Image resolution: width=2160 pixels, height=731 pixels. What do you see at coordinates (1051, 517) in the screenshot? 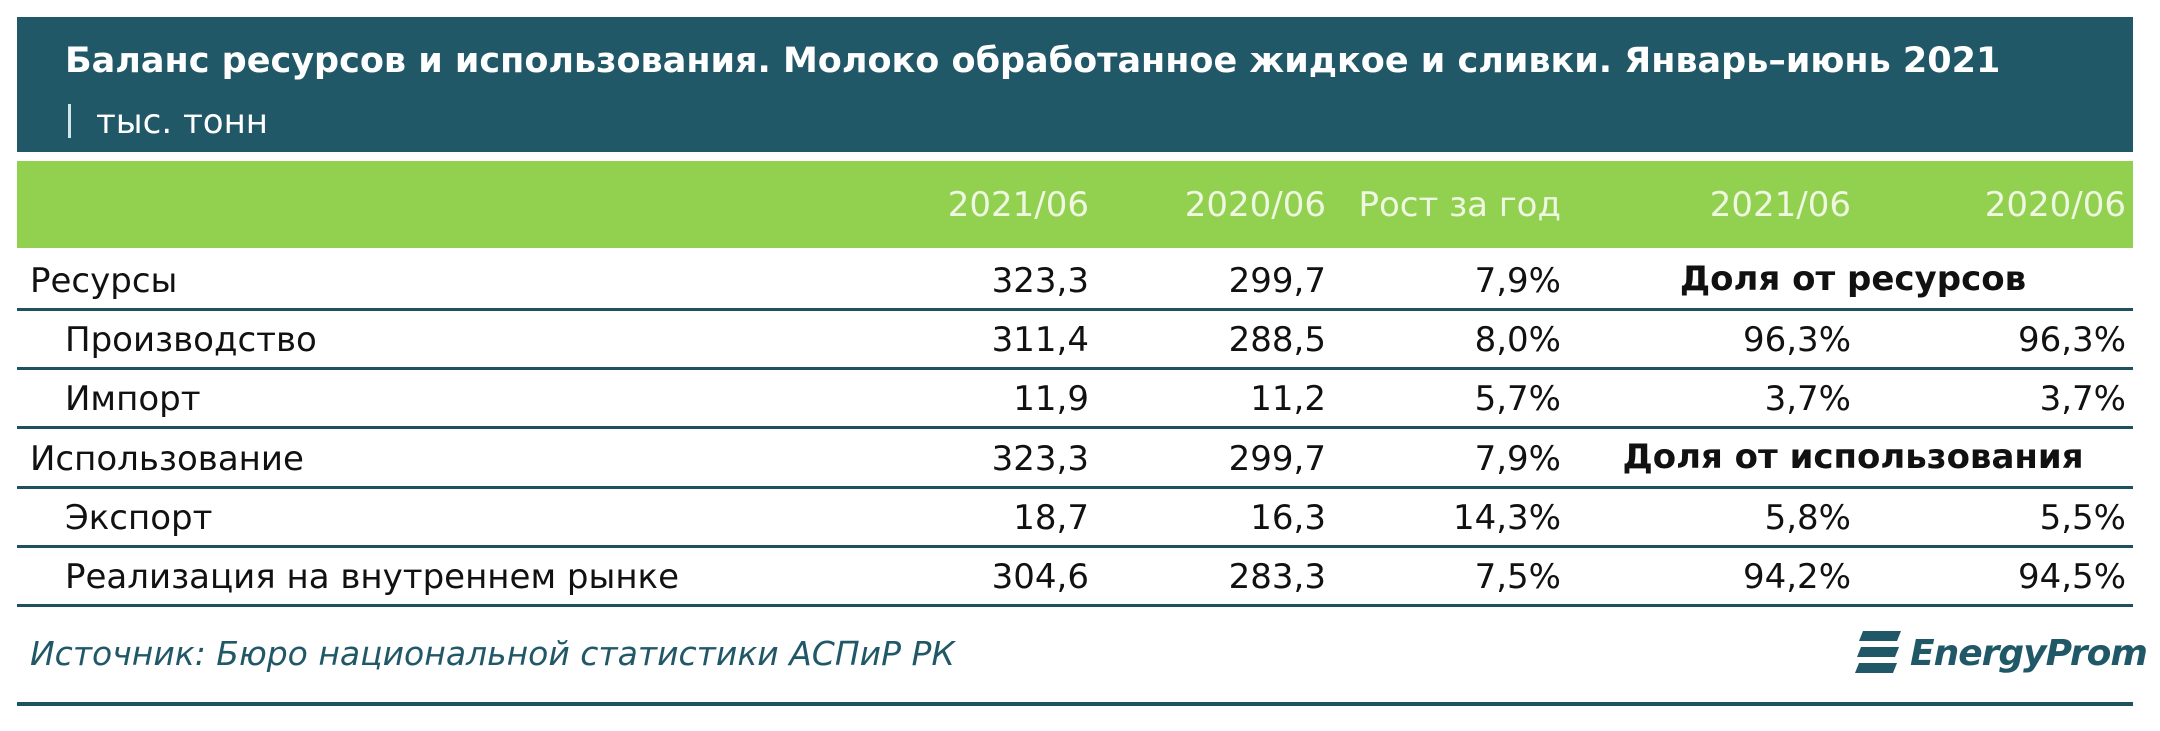
I see `cell: 18,7` at bounding box center [1051, 517].